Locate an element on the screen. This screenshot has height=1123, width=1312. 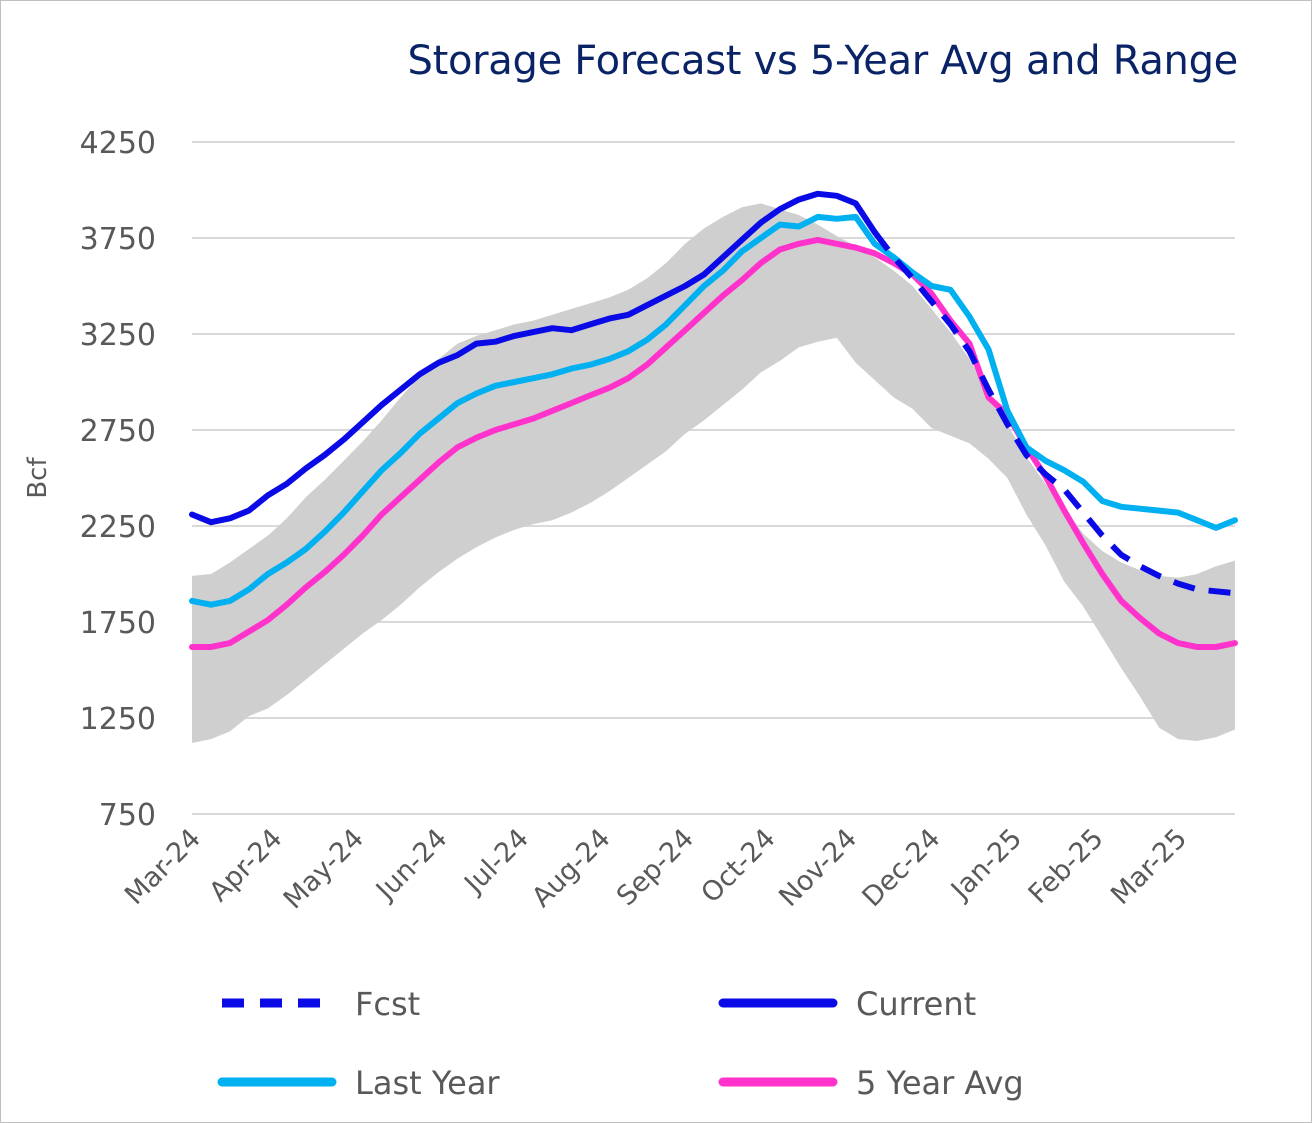
y-tick-label: 2250 is located at coordinates (118, 527).